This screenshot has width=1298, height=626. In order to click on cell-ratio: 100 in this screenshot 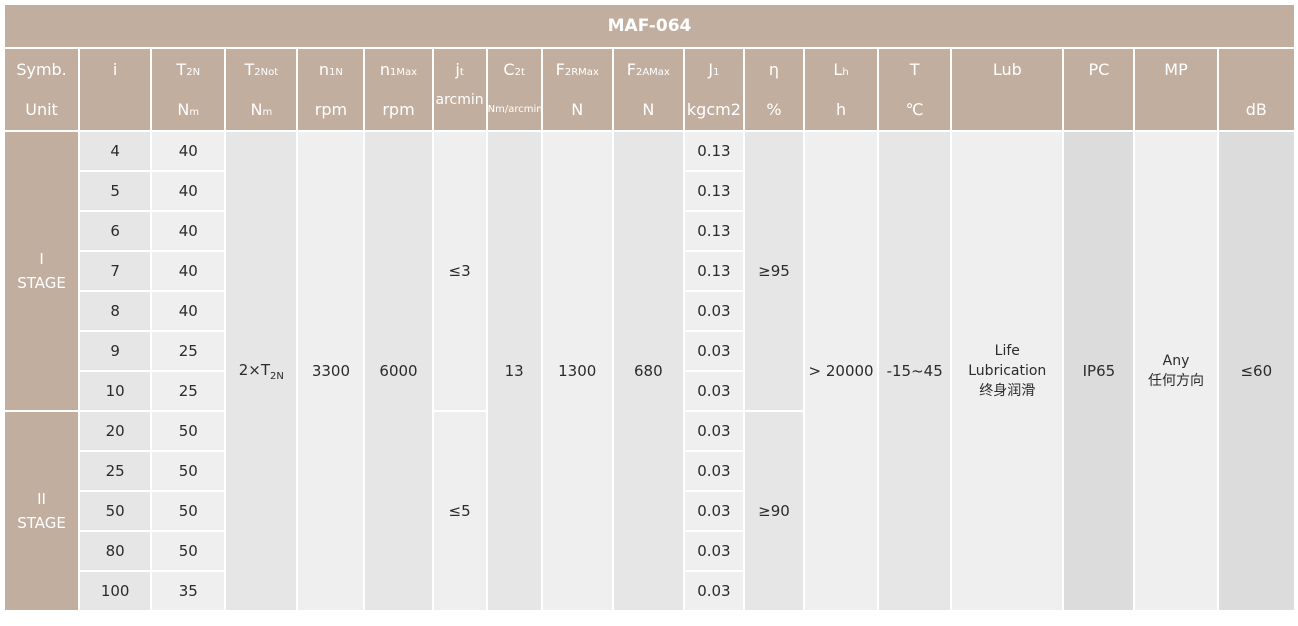, I will do `click(115, 591)`.